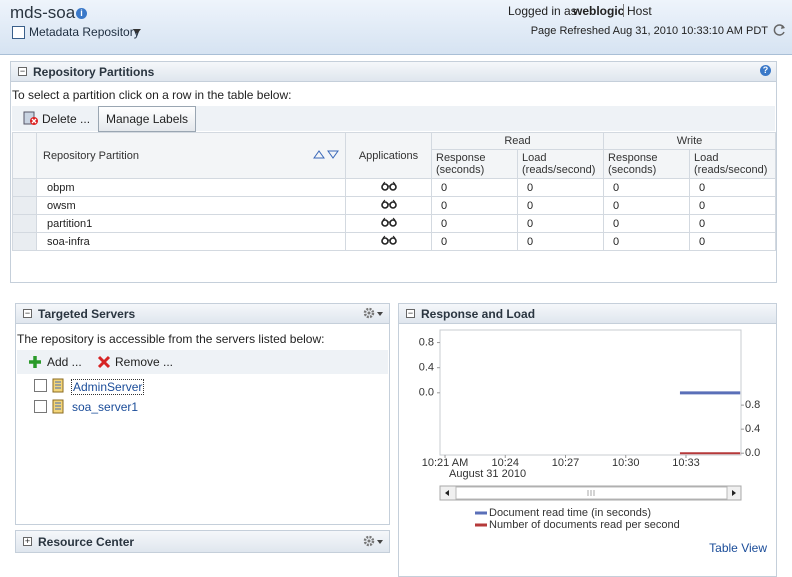  Describe the element at coordinates (24, 155) in the screenshot. I see `selector-header` at that location.